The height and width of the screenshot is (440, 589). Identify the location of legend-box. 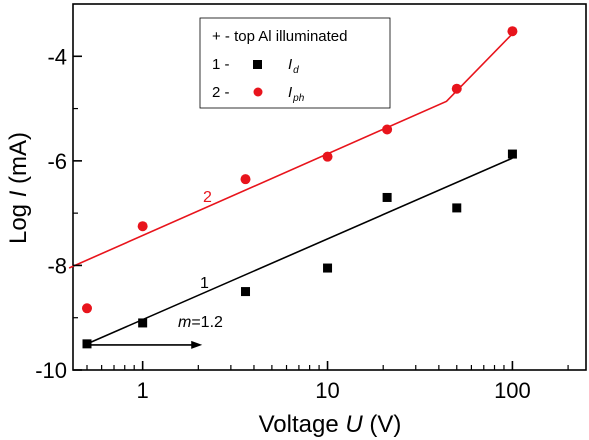
(295, 63).